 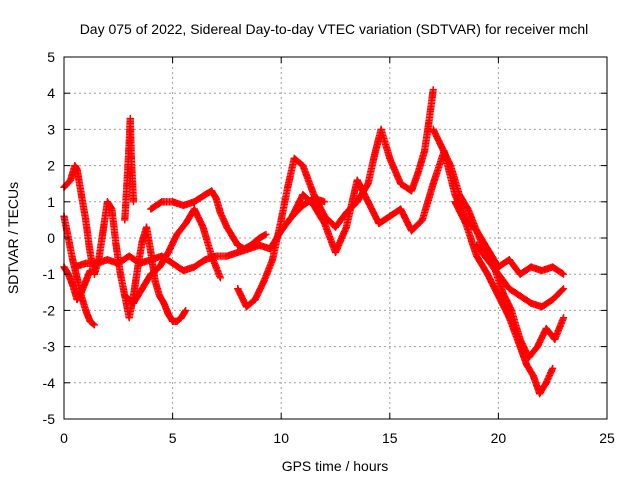 I want to click on y-tick-label: -5, so click(x=49, y=419).